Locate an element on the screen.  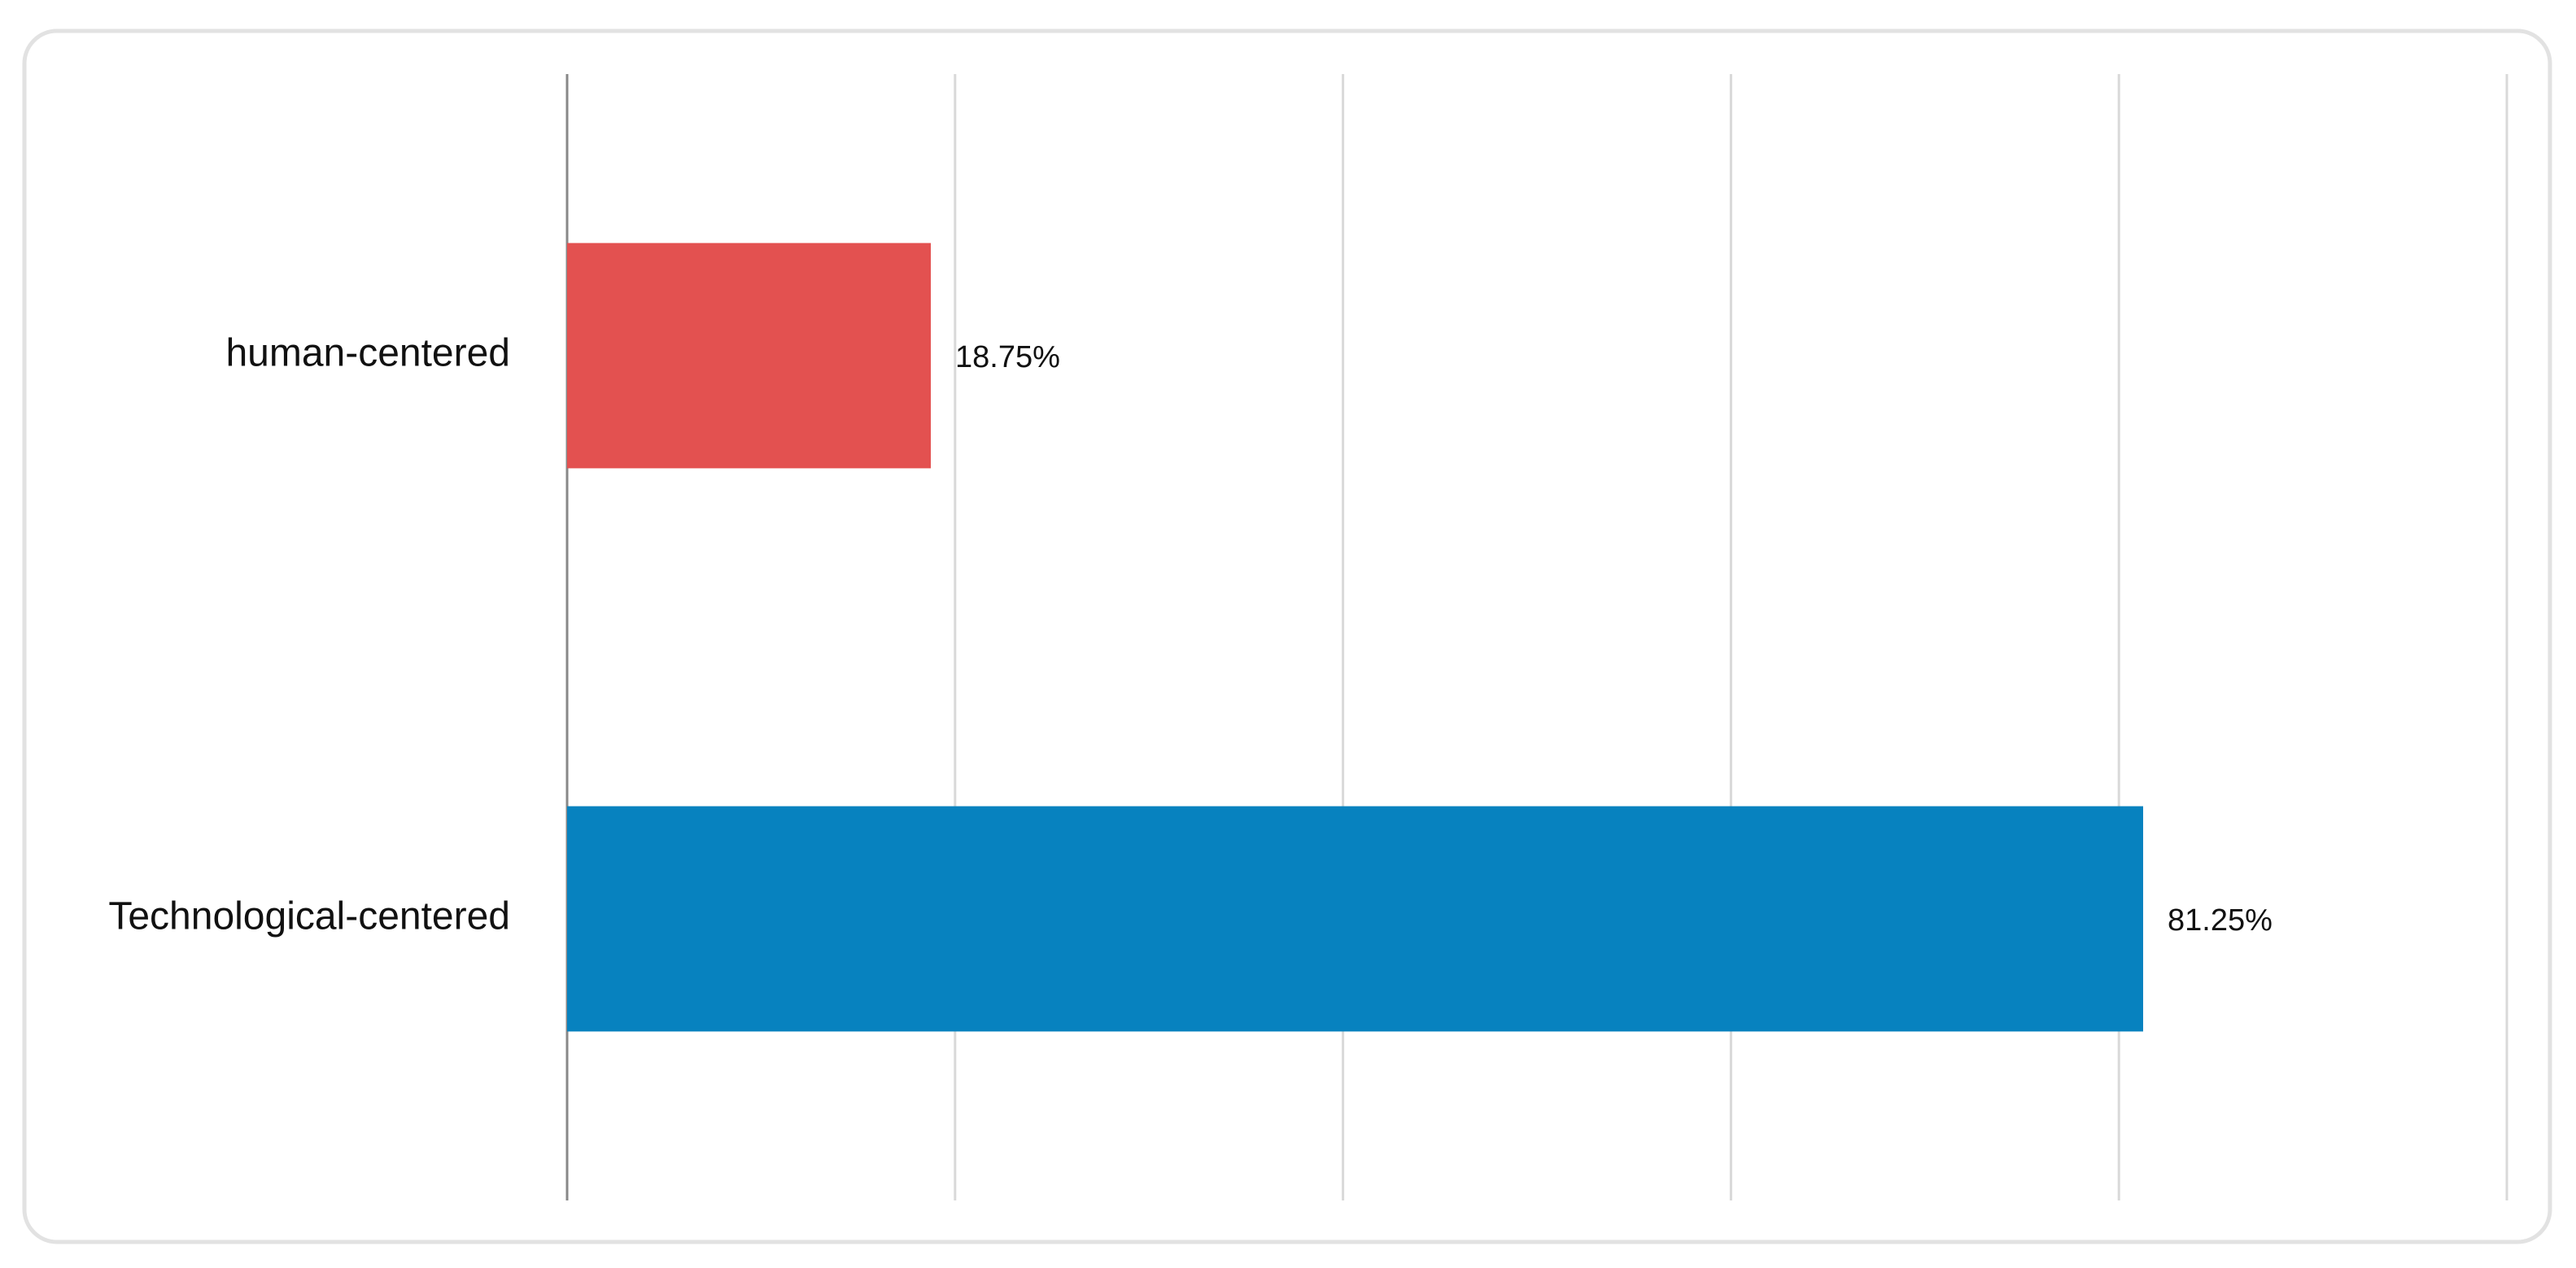
value-label: 81.25% is located at coordinates (2220, 920).